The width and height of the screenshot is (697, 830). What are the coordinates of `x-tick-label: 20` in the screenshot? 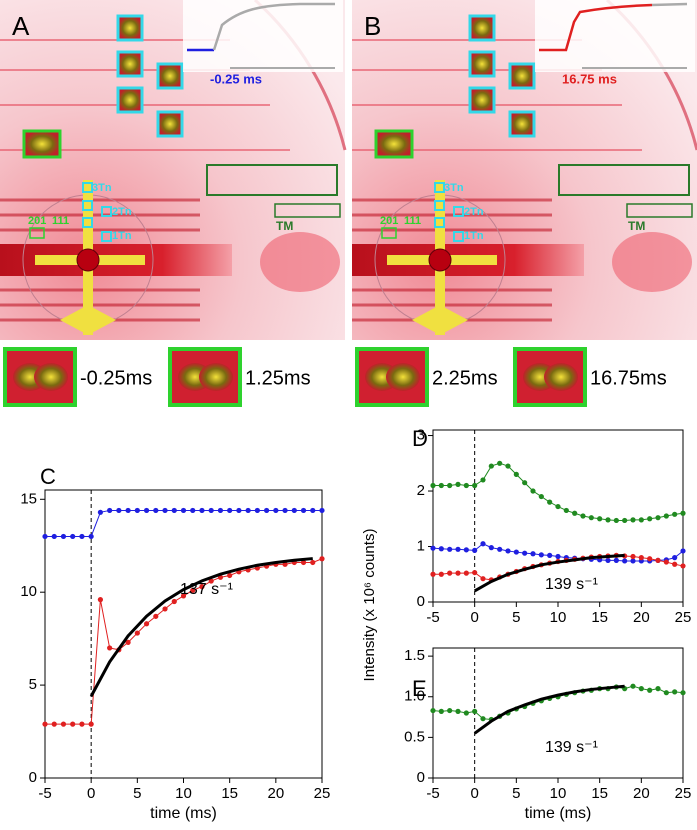 It's located at (275, 793).